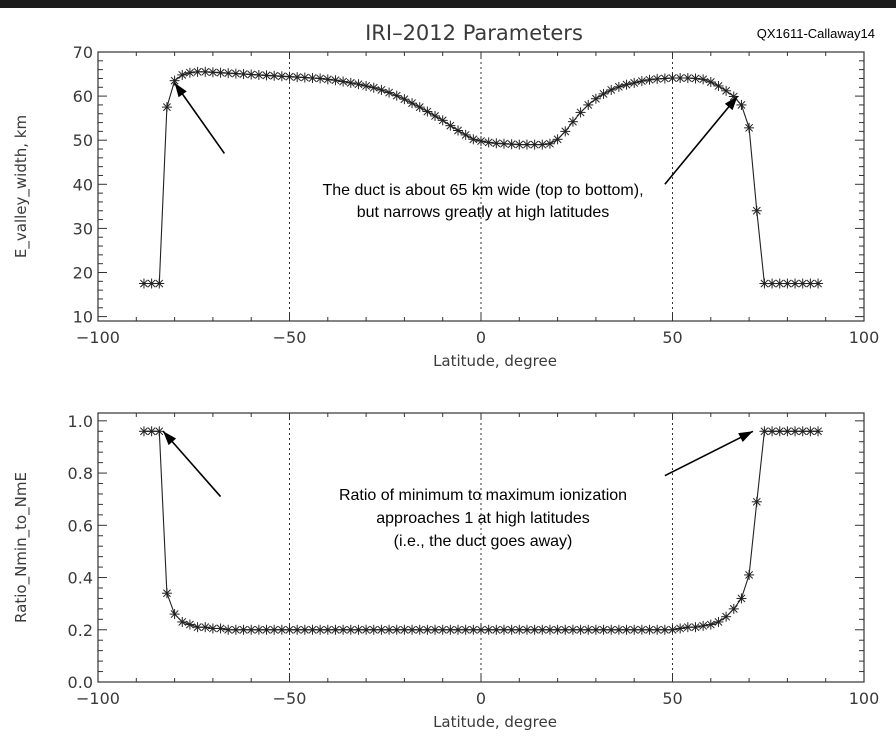 The height and width of the screenshot is (738, 896). Describe the element at coordinates (80, 682) in the screenshot. I see `ratio-nmin-to-nme-ytick-label-0: 0.0` at that location.